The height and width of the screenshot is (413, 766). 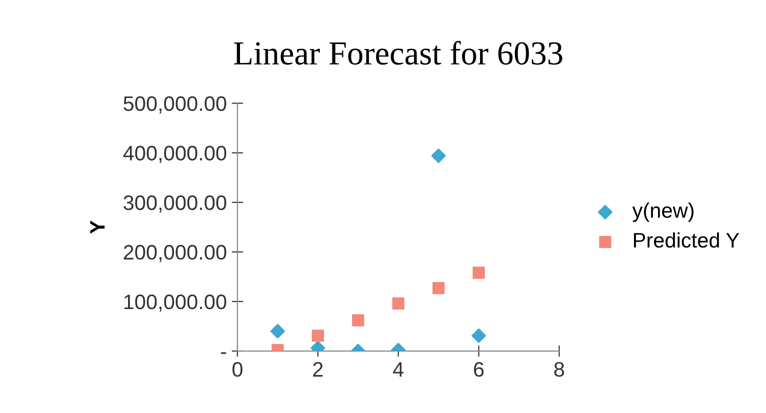 What do you see at coordinates (398, 52) in the screenshot?
I see `chart-title: Linear Forecast for 6033` at bounding box center [398, 52].